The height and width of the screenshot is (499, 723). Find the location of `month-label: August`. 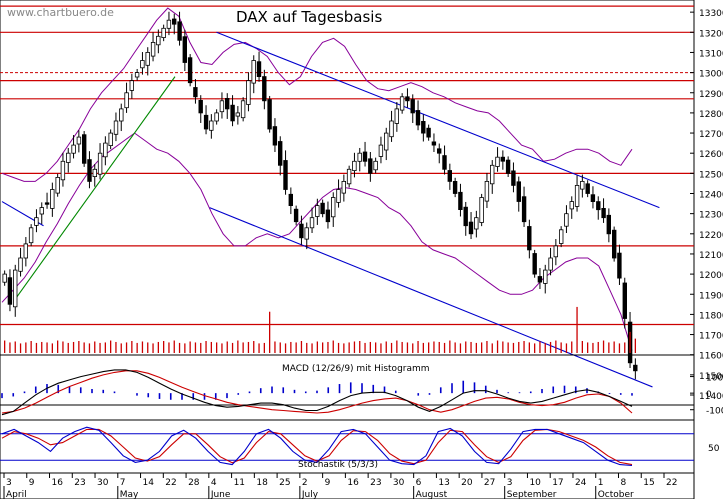

month-label: August is located at coordinates (432, 494).